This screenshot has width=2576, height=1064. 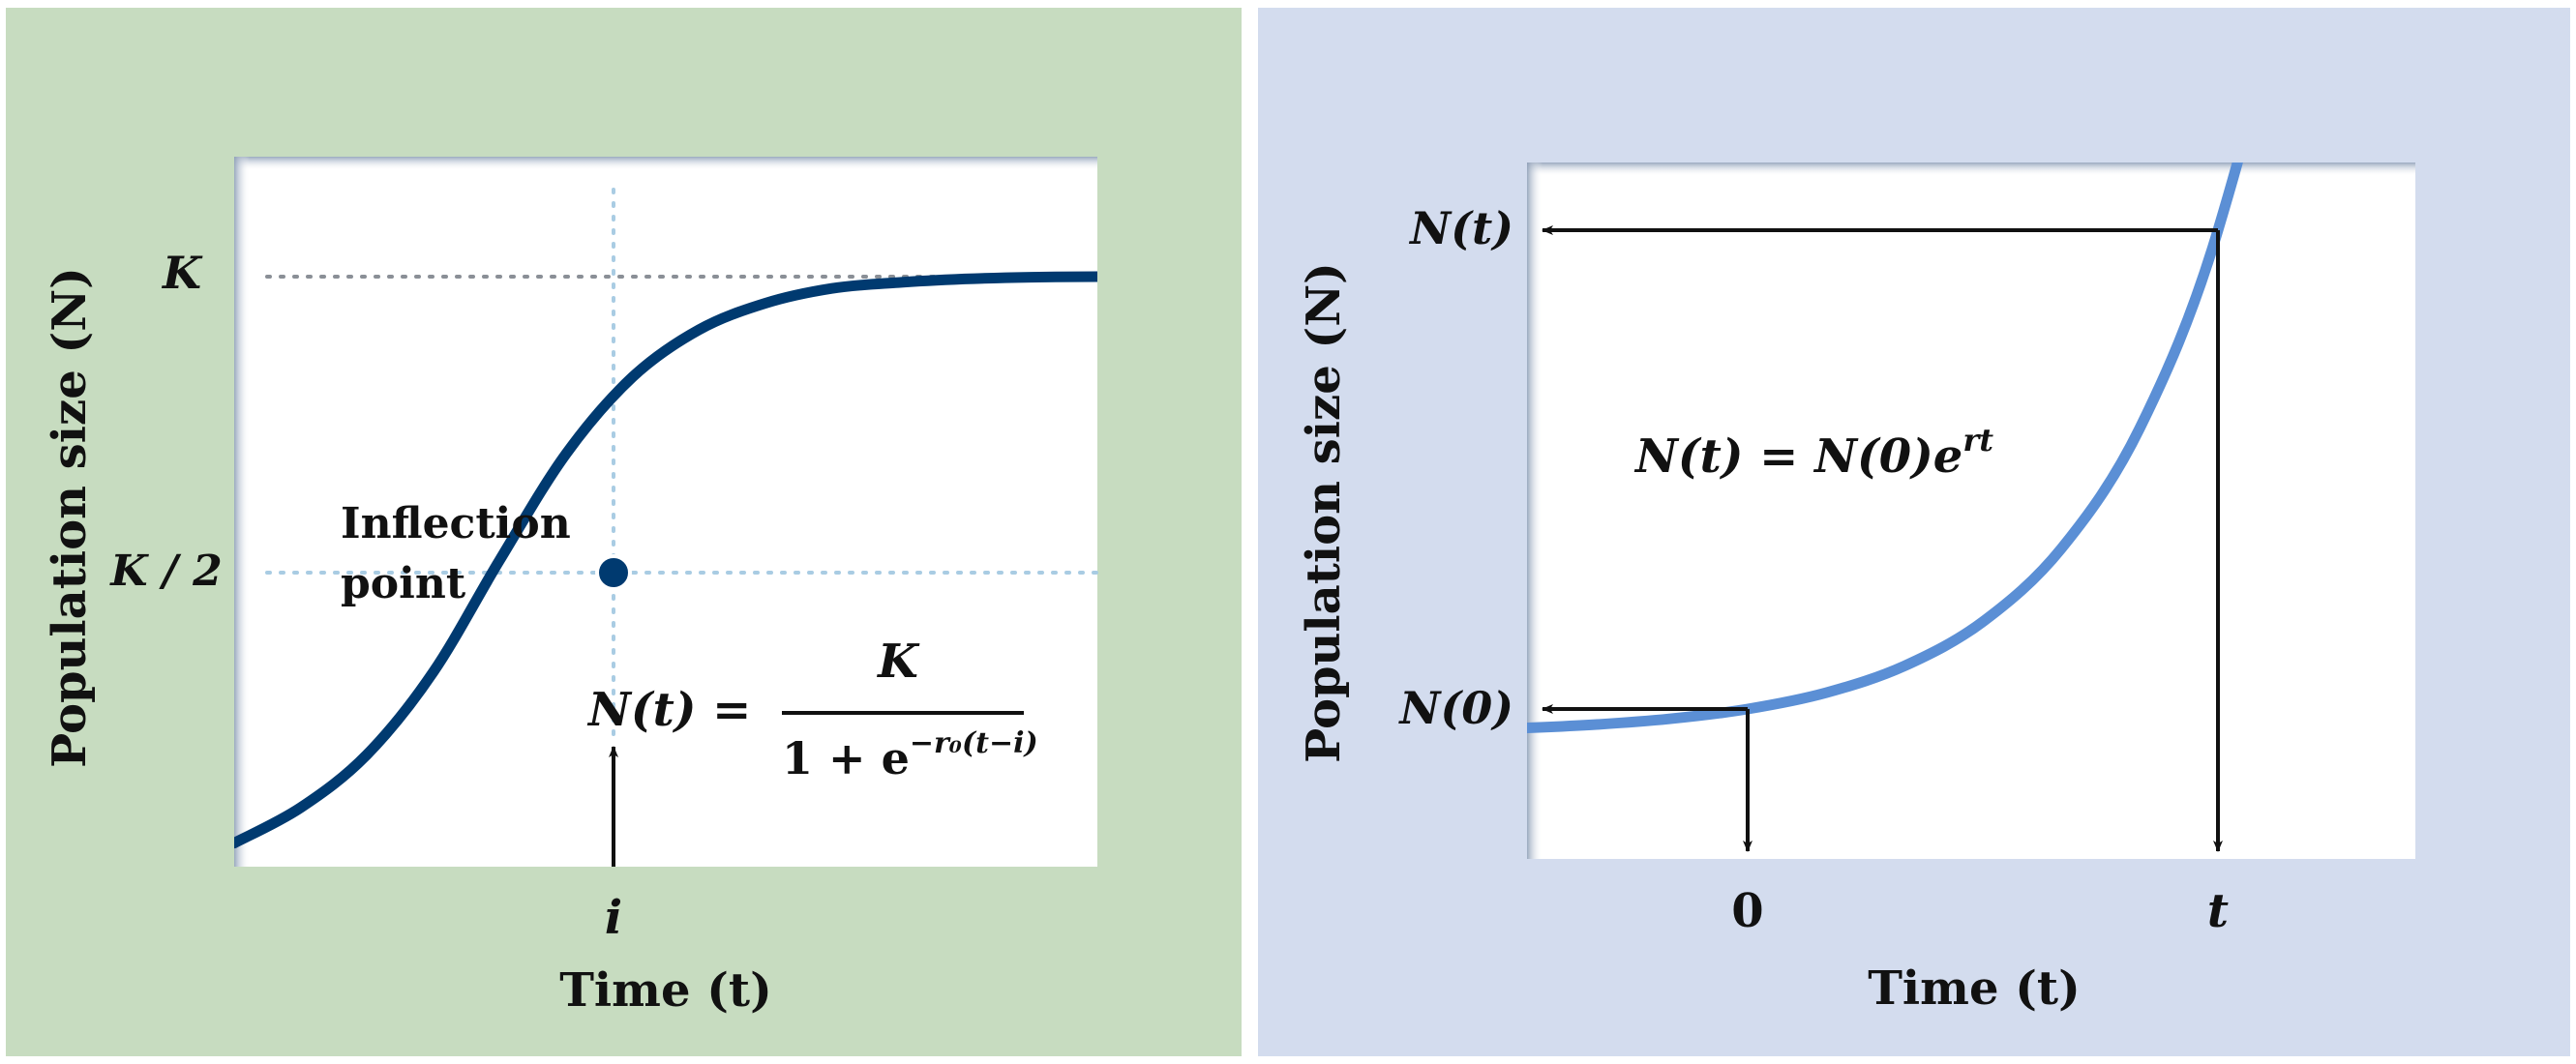 I want to click on x-tick-t: t, so click(x=2218, y=911).